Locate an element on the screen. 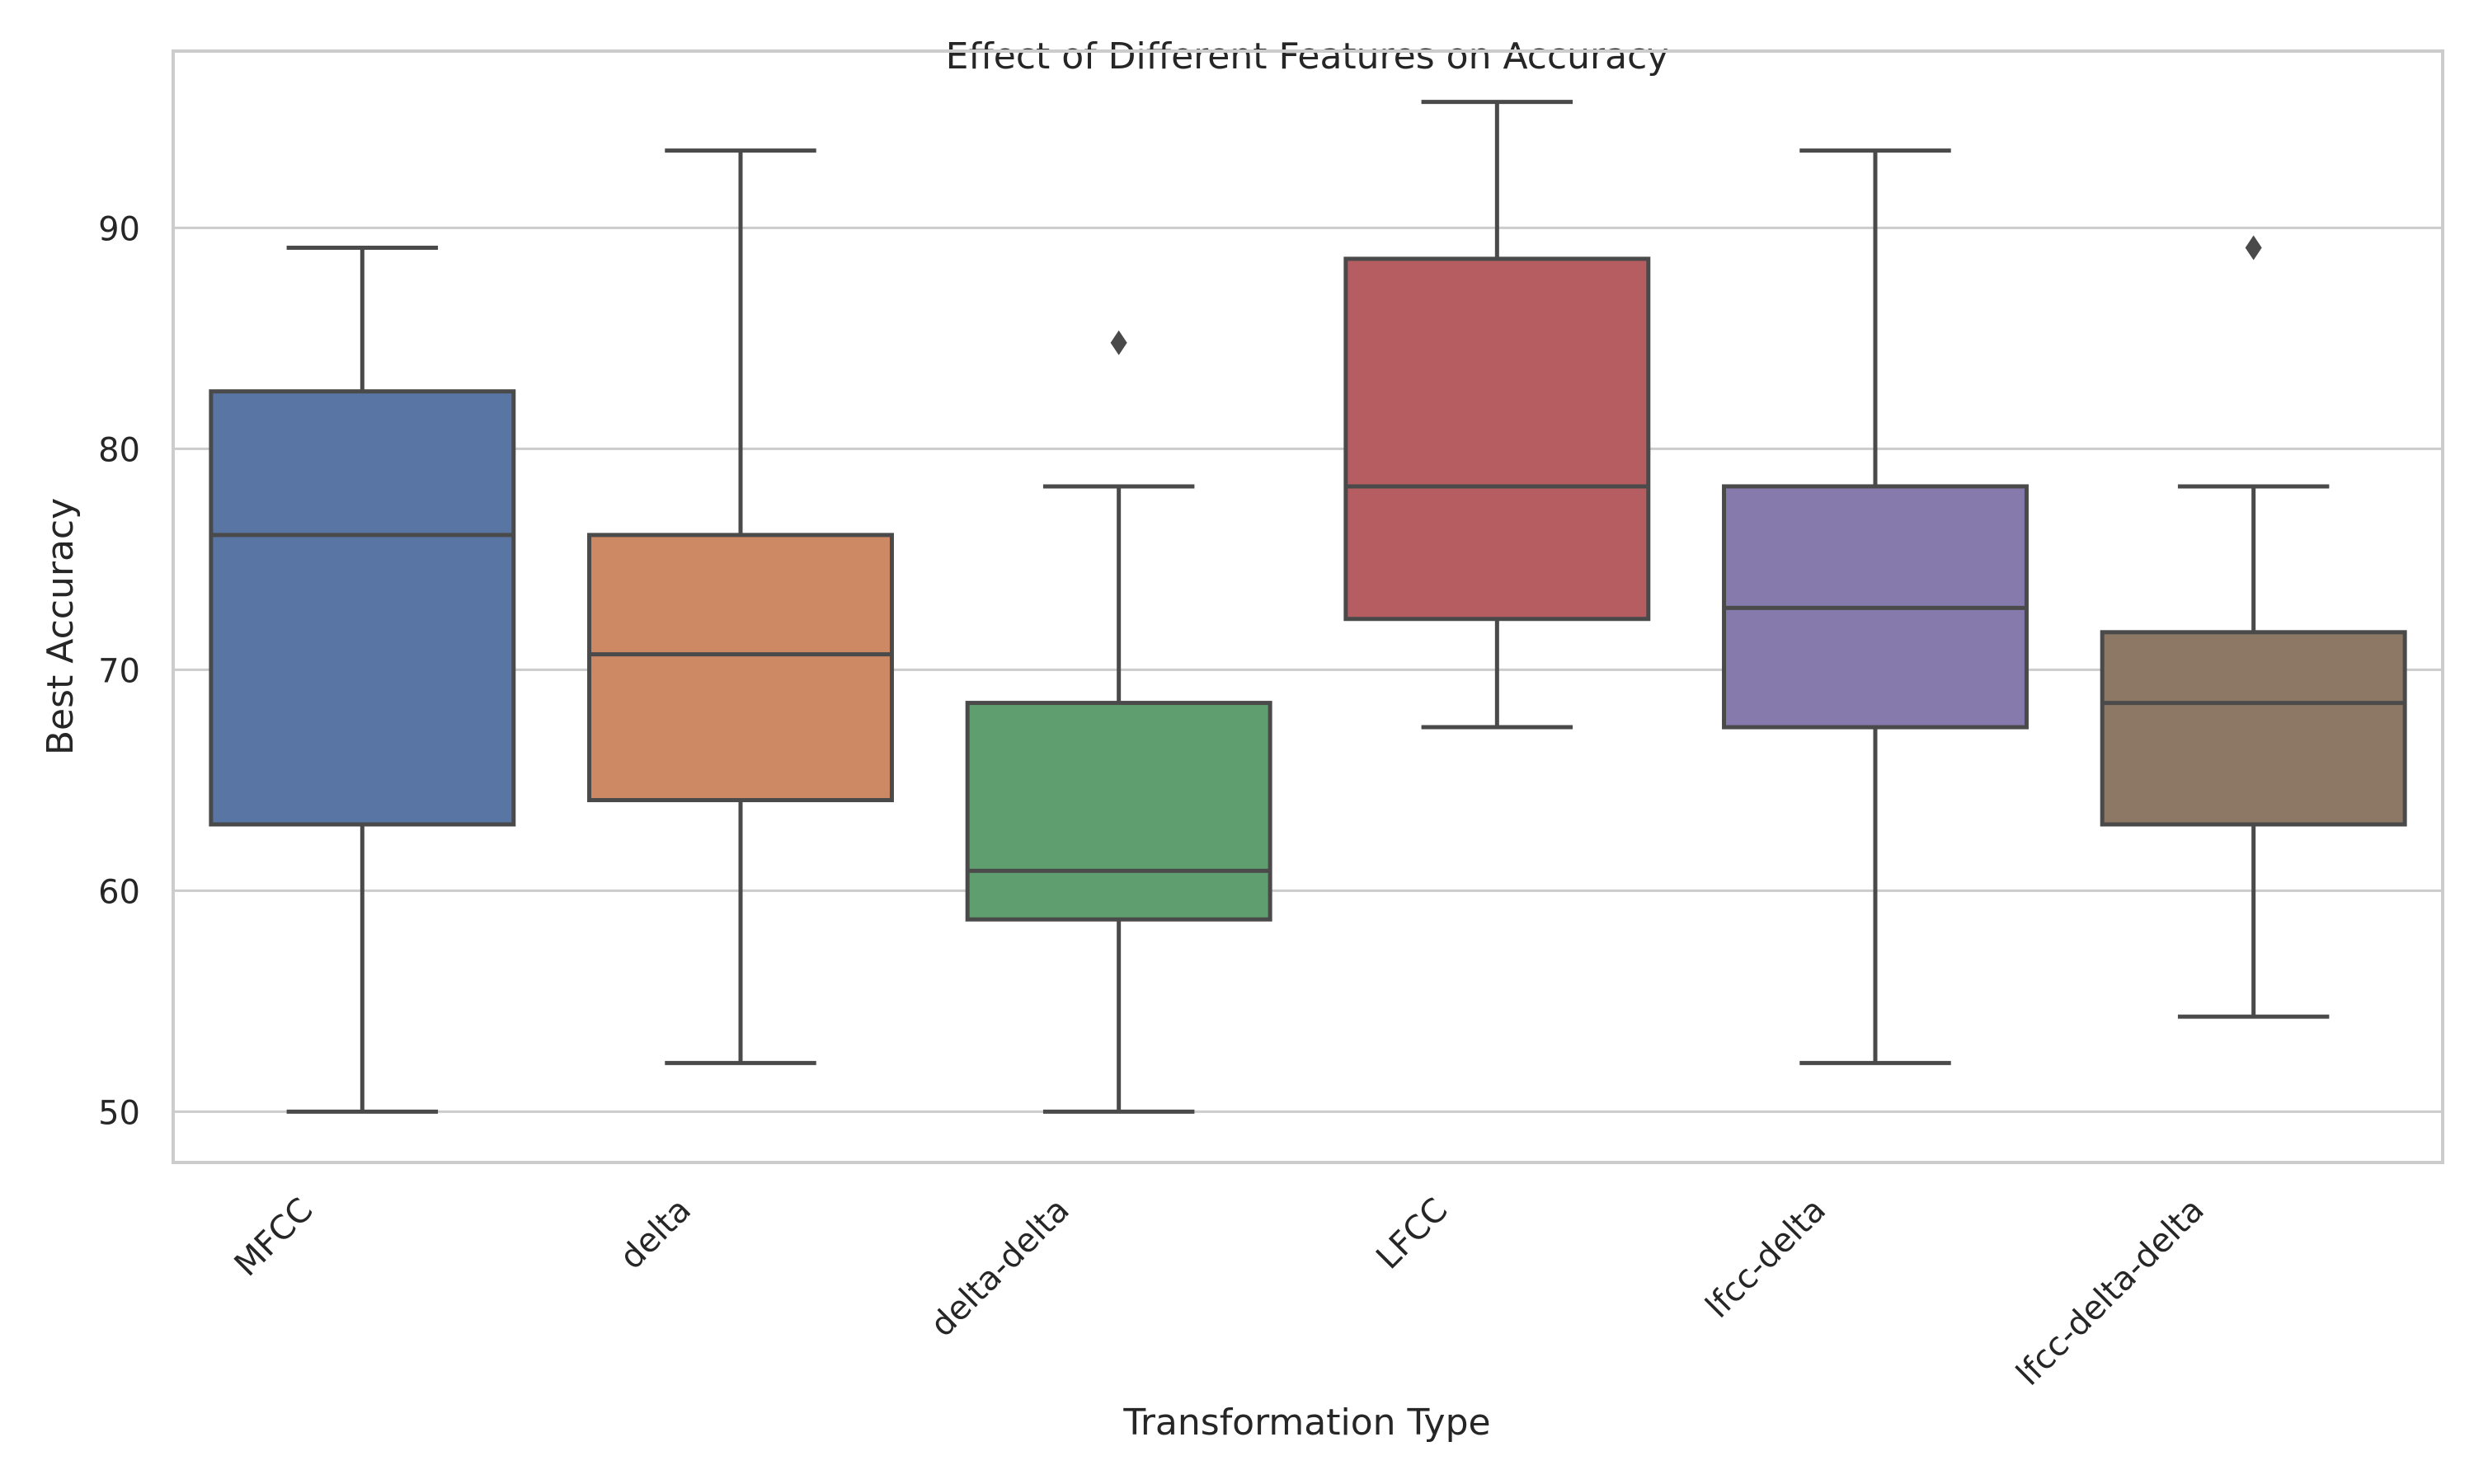 The image size is (2474, 1484). y-tick-label: 60 is located at coordinates (119, 892).